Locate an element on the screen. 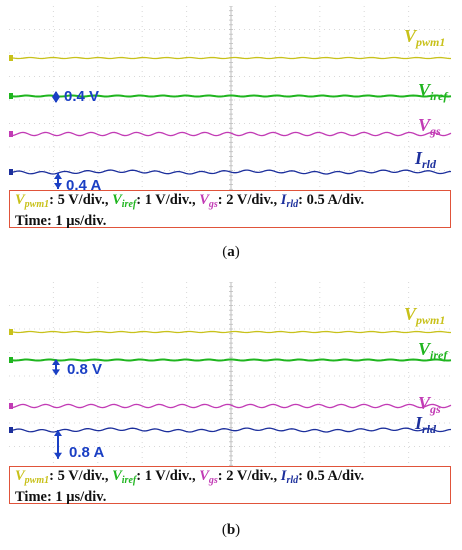  annotation-irld-step: 0.4 A is located at coordinates (84, 185).